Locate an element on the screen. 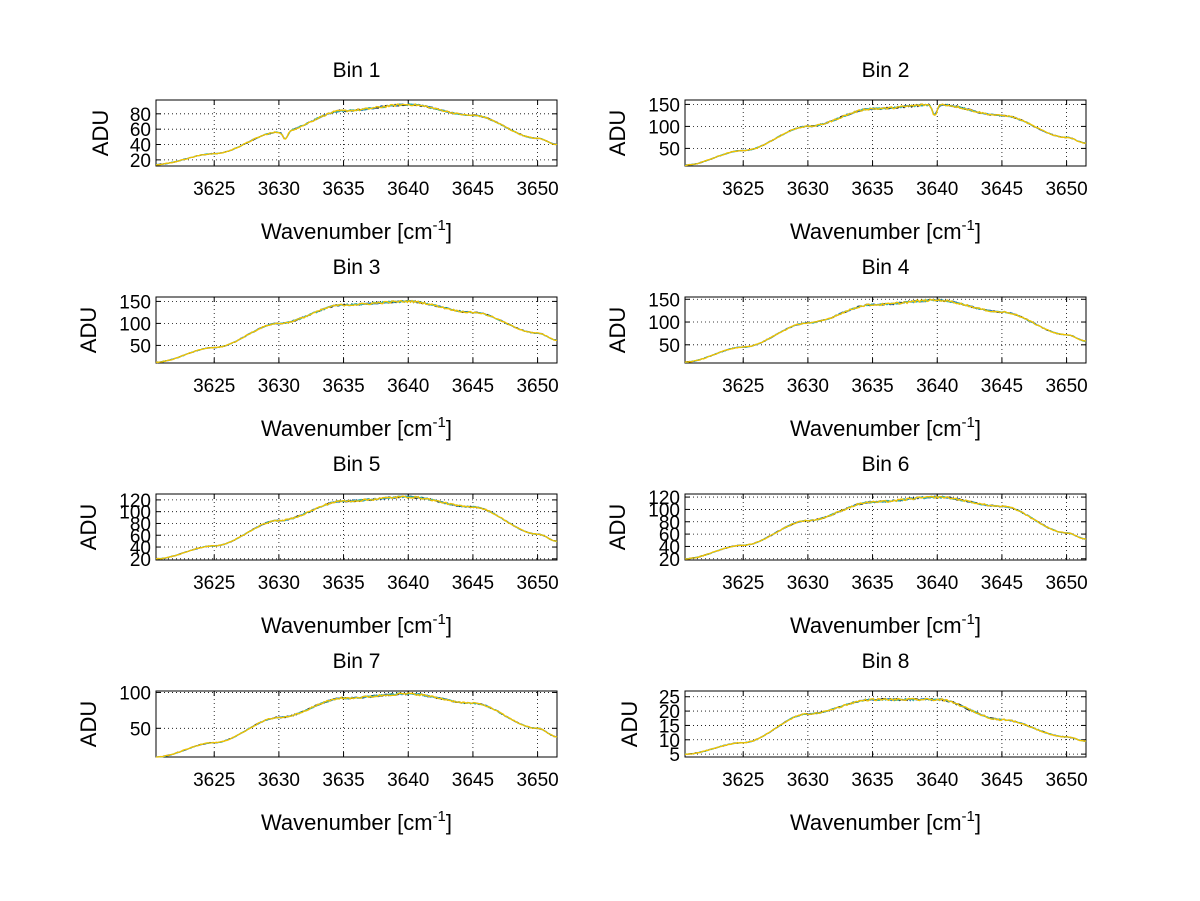  panel-title: Bin 7 is located at coordinates (357, 661).